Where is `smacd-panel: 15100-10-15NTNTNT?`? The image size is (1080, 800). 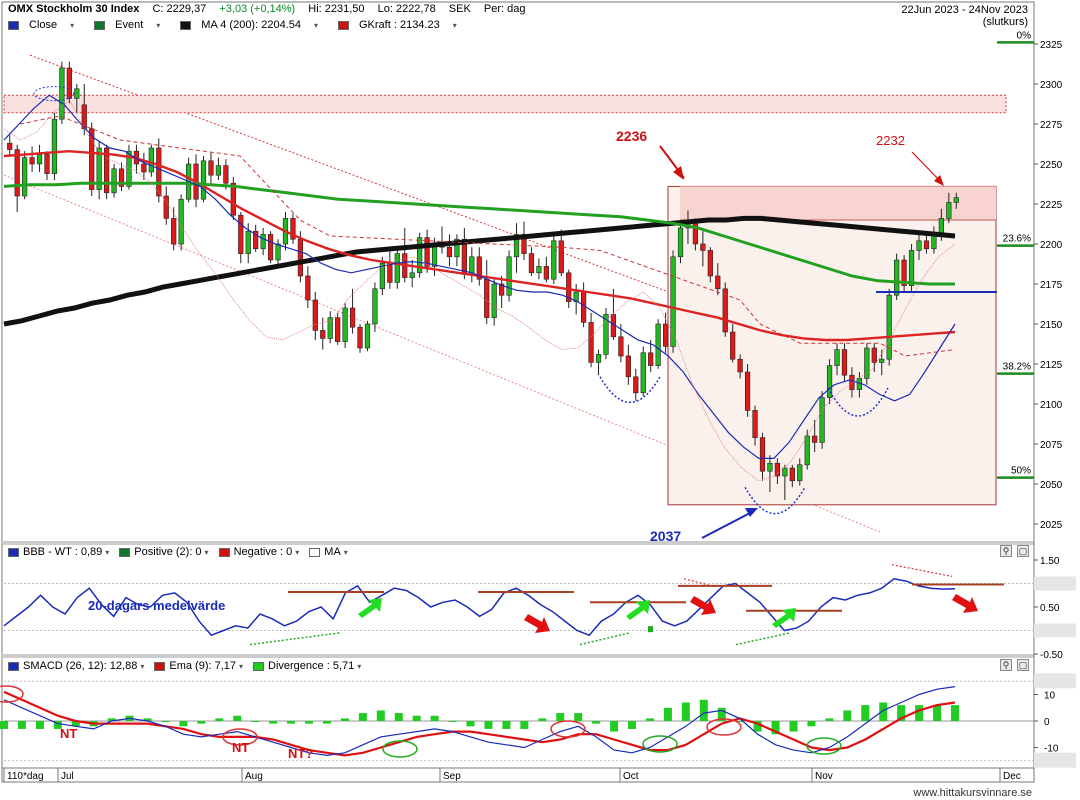
smacd-panel: 15100-10-15NTNTNT? is located at coordinates (538, 720).